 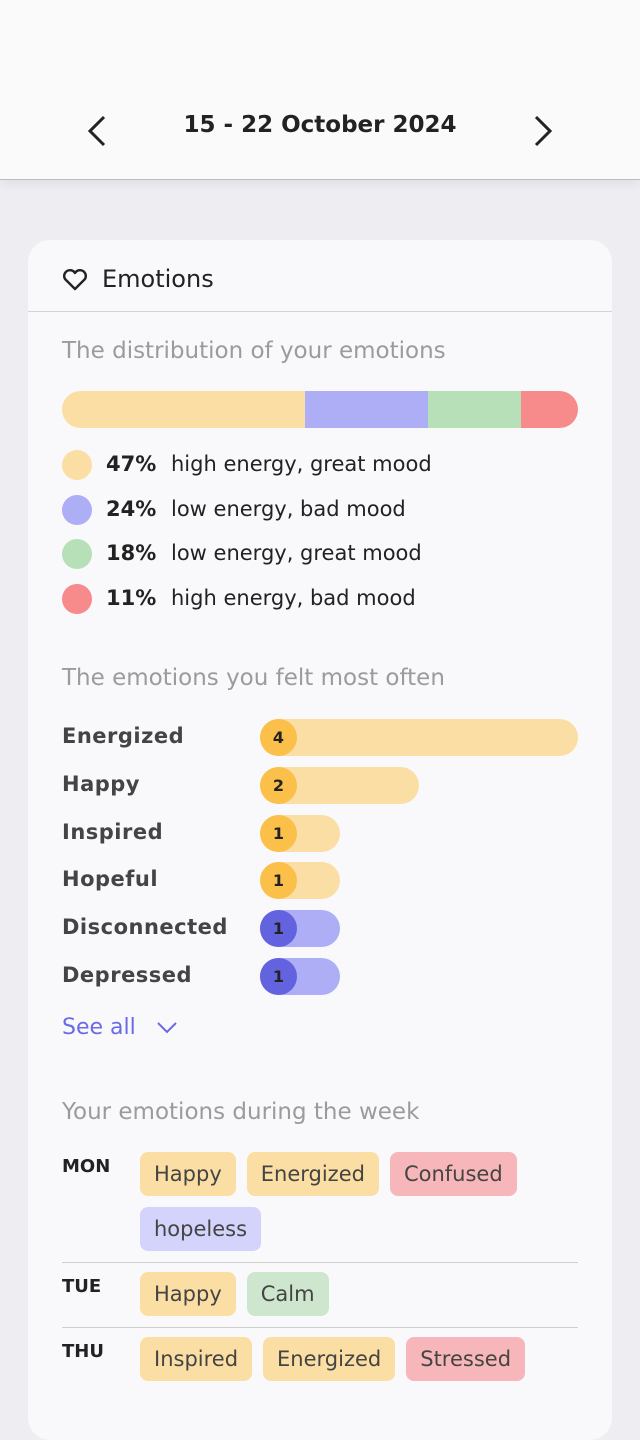 What do you see at coordinates (167, 1027) in the screenshot?
I see `chevron` at bounding box center [167, 1027].